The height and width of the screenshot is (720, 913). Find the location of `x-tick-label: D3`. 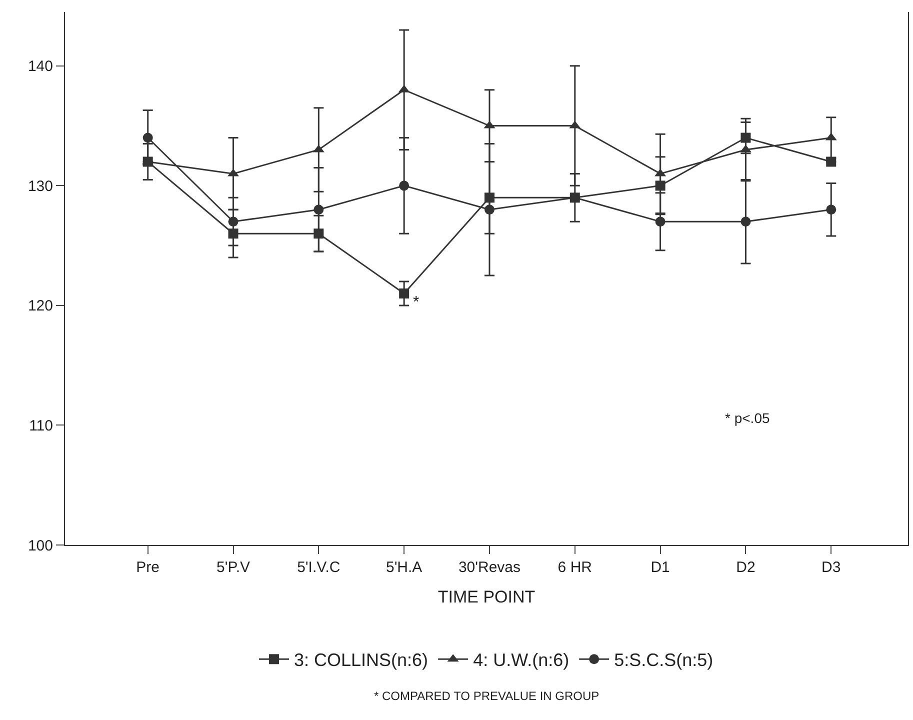

x-tick-label: D3 is located at coordinates (831, 567).